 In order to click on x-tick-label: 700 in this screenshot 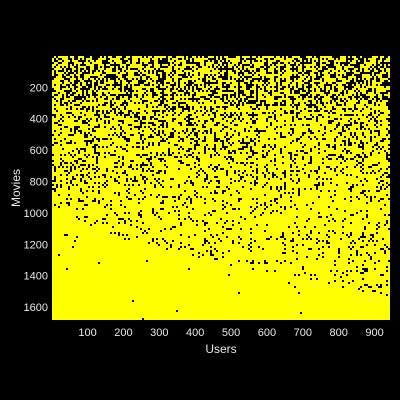, I will do `click(303, 333)`.